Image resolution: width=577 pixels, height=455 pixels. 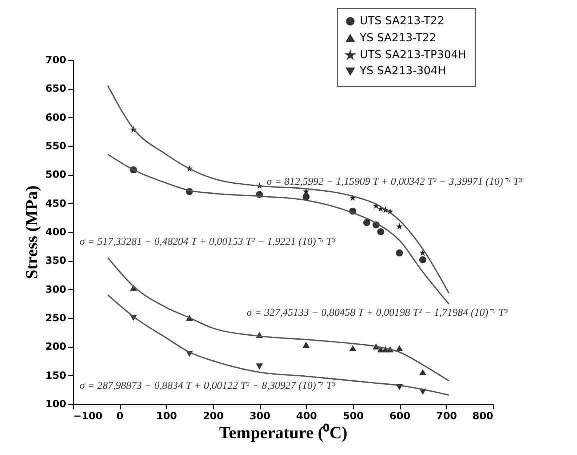 I want to click on y-tick-label: 200, so click(x=56, y=348).